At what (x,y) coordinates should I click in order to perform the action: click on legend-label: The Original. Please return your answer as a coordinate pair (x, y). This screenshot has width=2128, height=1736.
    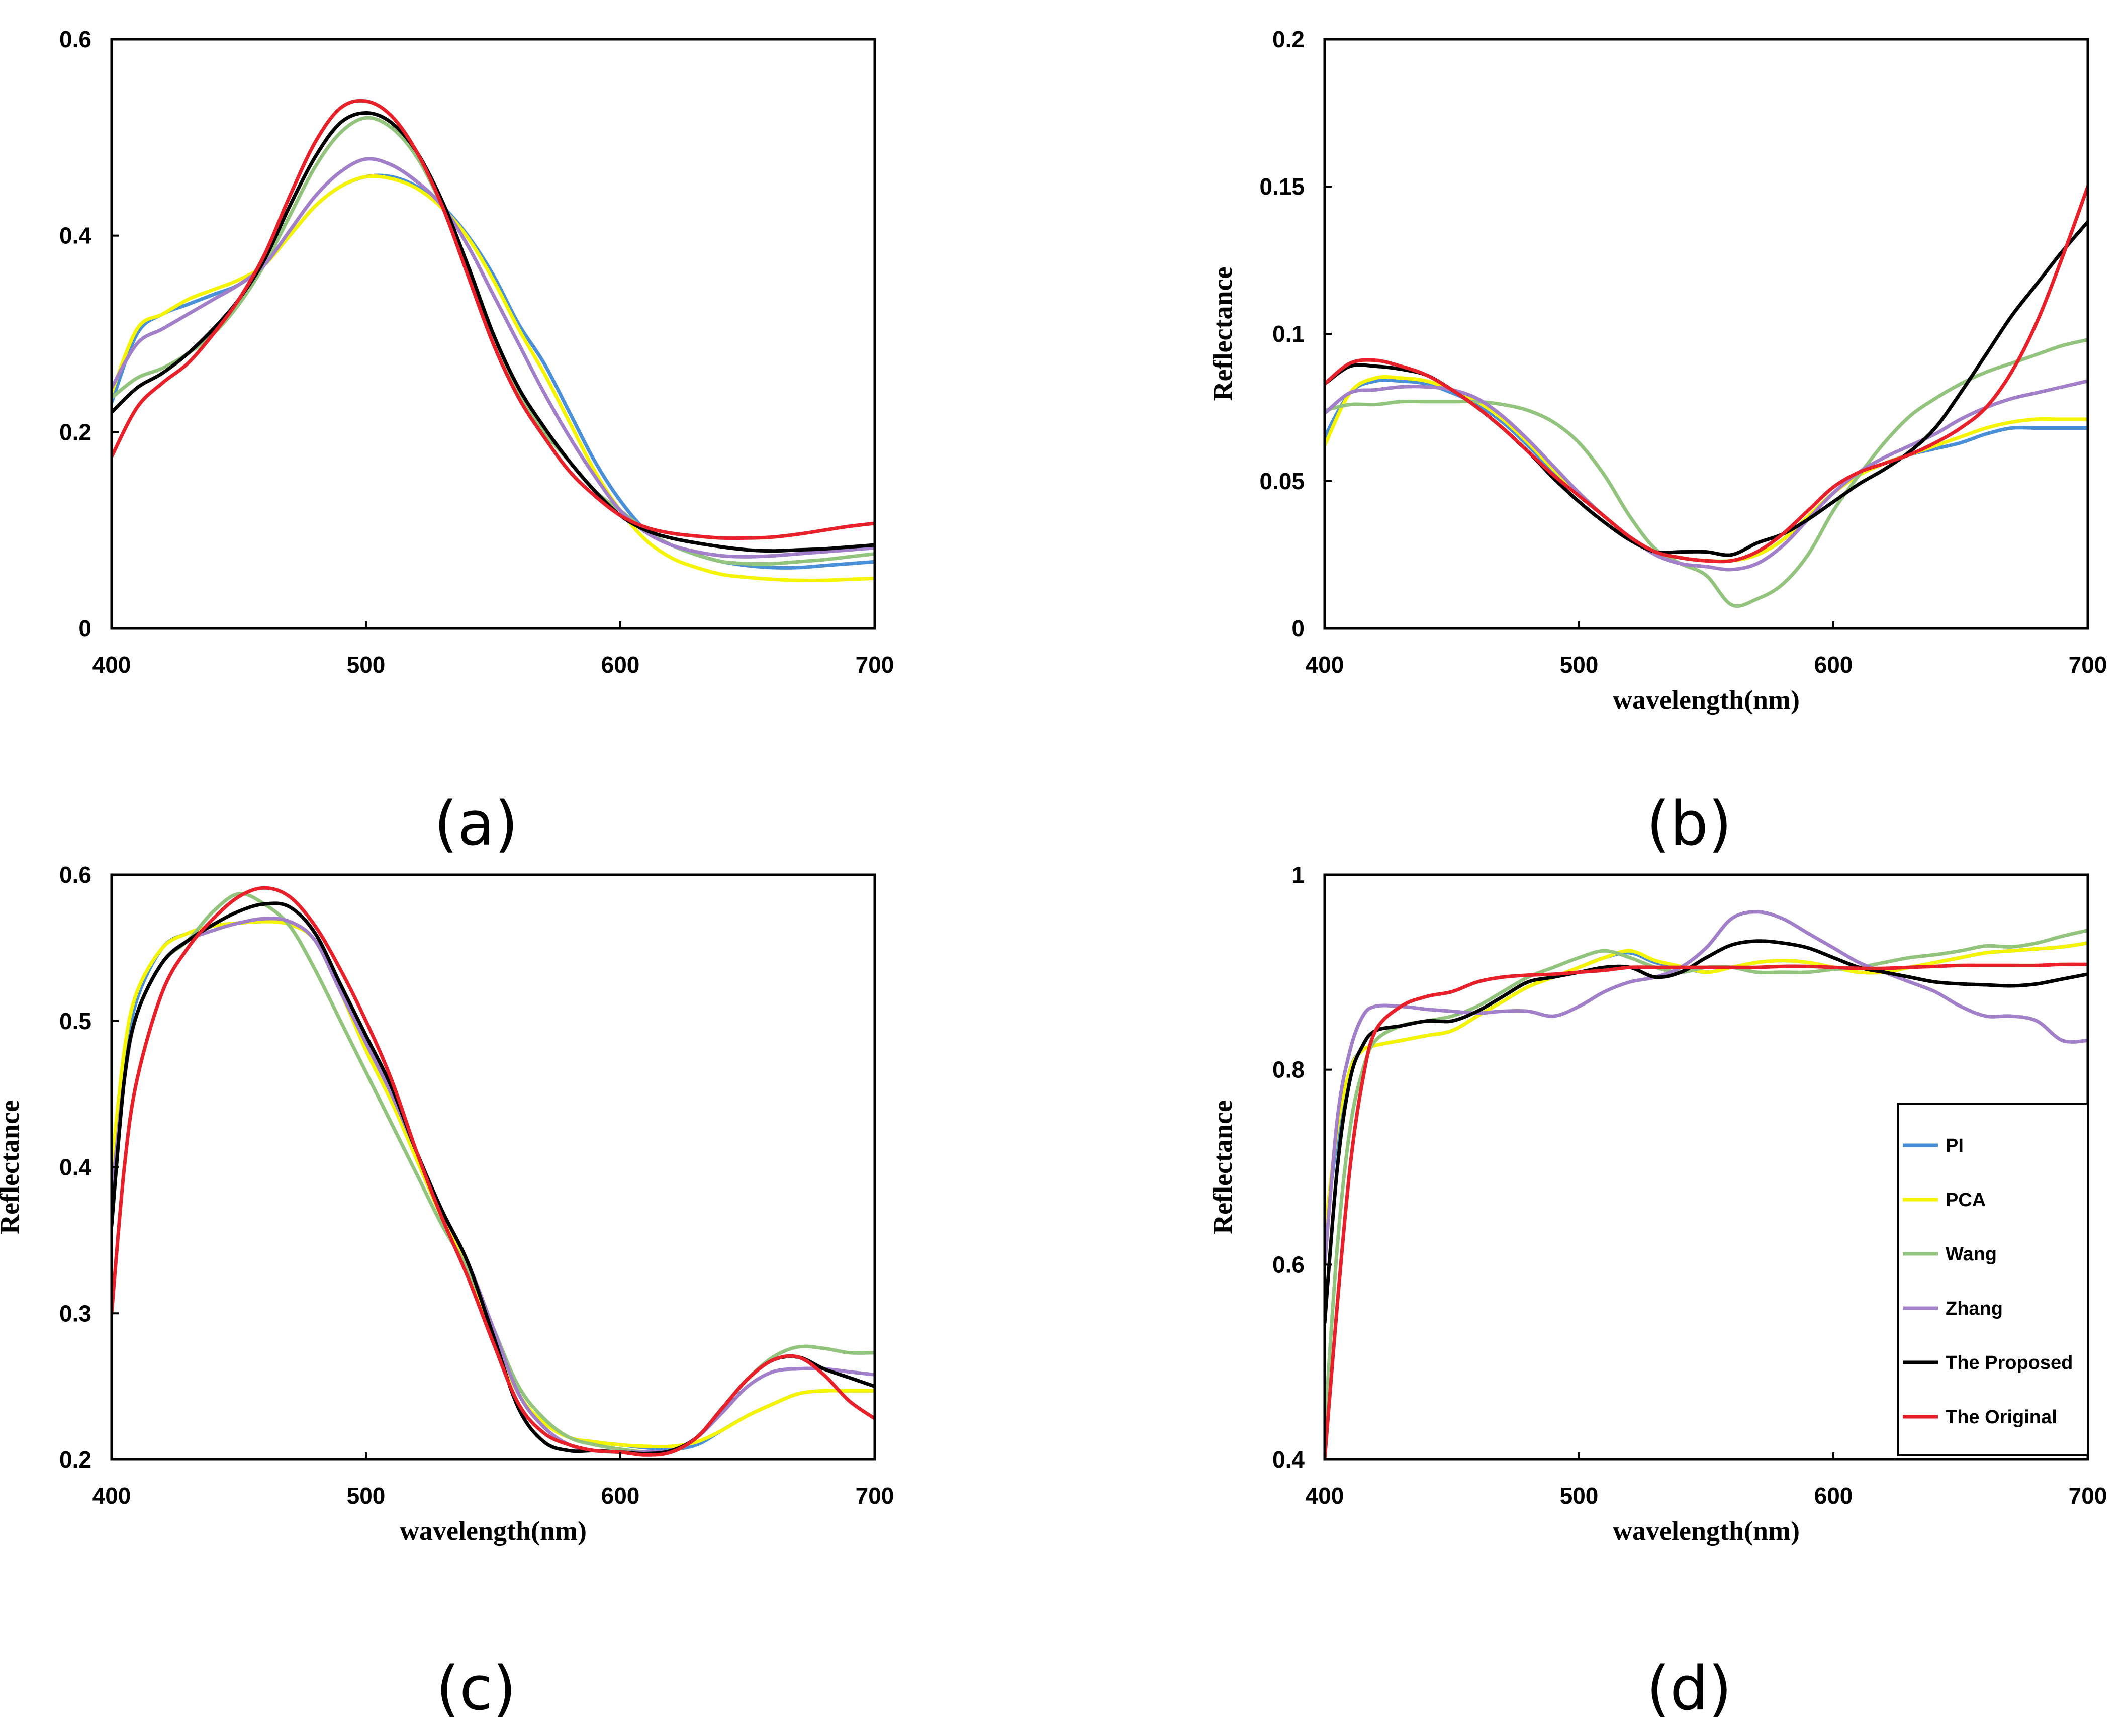
    Looking at the image, I should click on (2001, 1417).